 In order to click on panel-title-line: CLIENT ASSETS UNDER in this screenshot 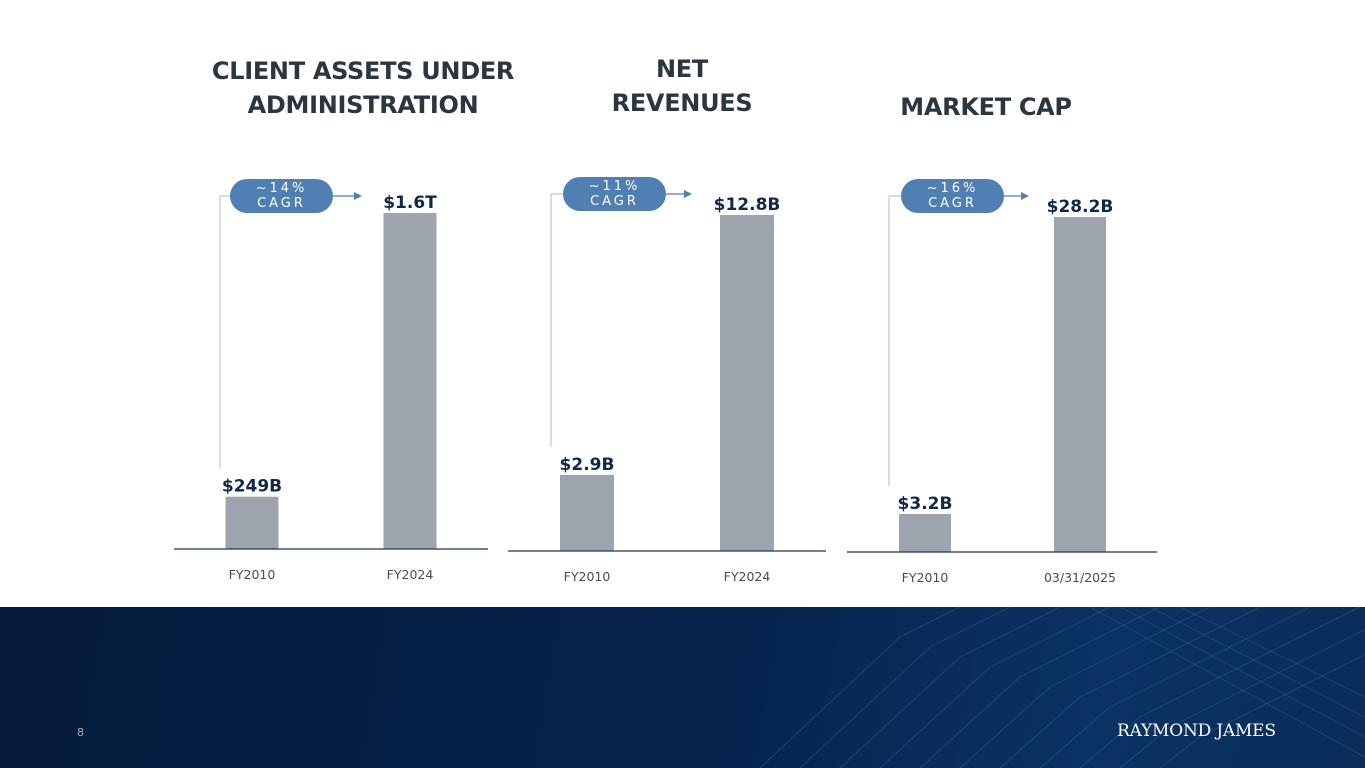, I will do `click(363, 71)`.